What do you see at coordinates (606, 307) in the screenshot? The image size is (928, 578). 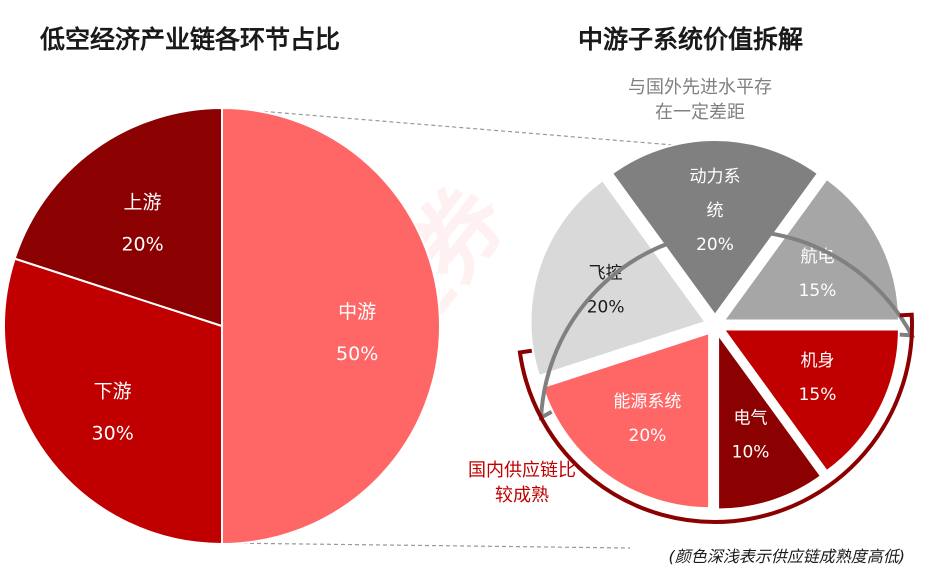 I see `right-slice-5-value: 20%` at bounding box center [606, 307].